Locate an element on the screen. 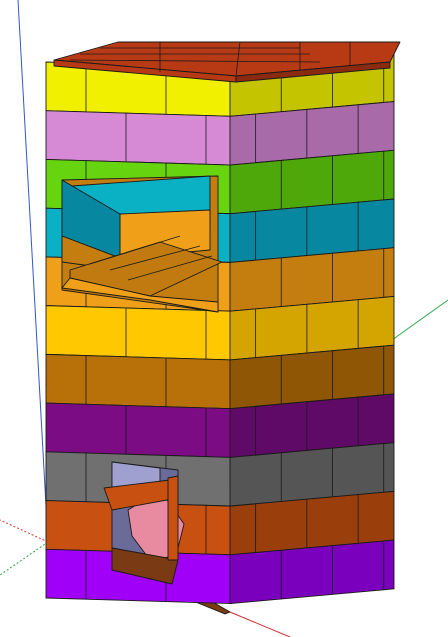 The width and height of the screenshot is (448, 637). cap-course is located at coordinates (227, 62).